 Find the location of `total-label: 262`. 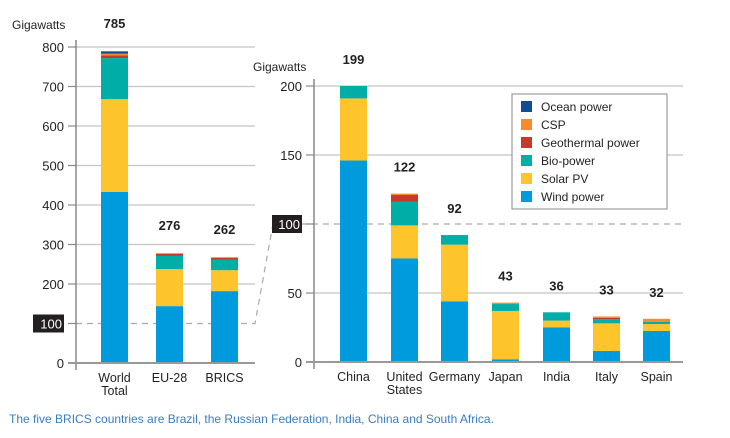

total-label: 262 is located at coordinates (225, 229).